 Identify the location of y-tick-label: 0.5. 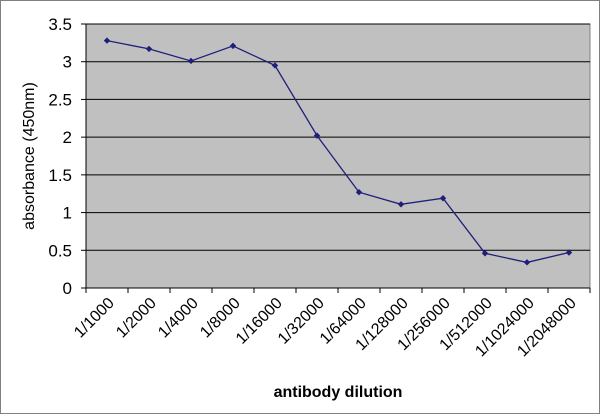
(60, 250).